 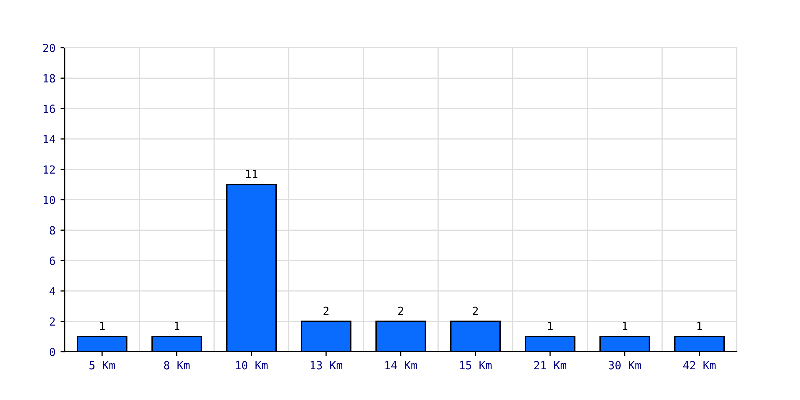 What do you see at coordinates (699, 365) in the screenshot?
I see `x-tick-label: 42 Km` at bounding box center [699, 365].